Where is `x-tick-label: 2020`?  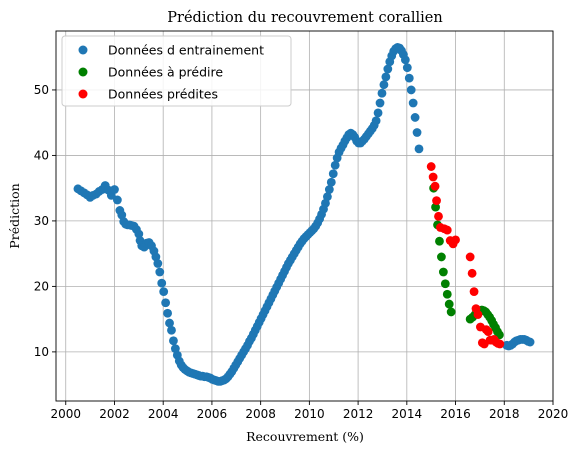 x-tick-label: 2020 is located at coordinates (553, 414).